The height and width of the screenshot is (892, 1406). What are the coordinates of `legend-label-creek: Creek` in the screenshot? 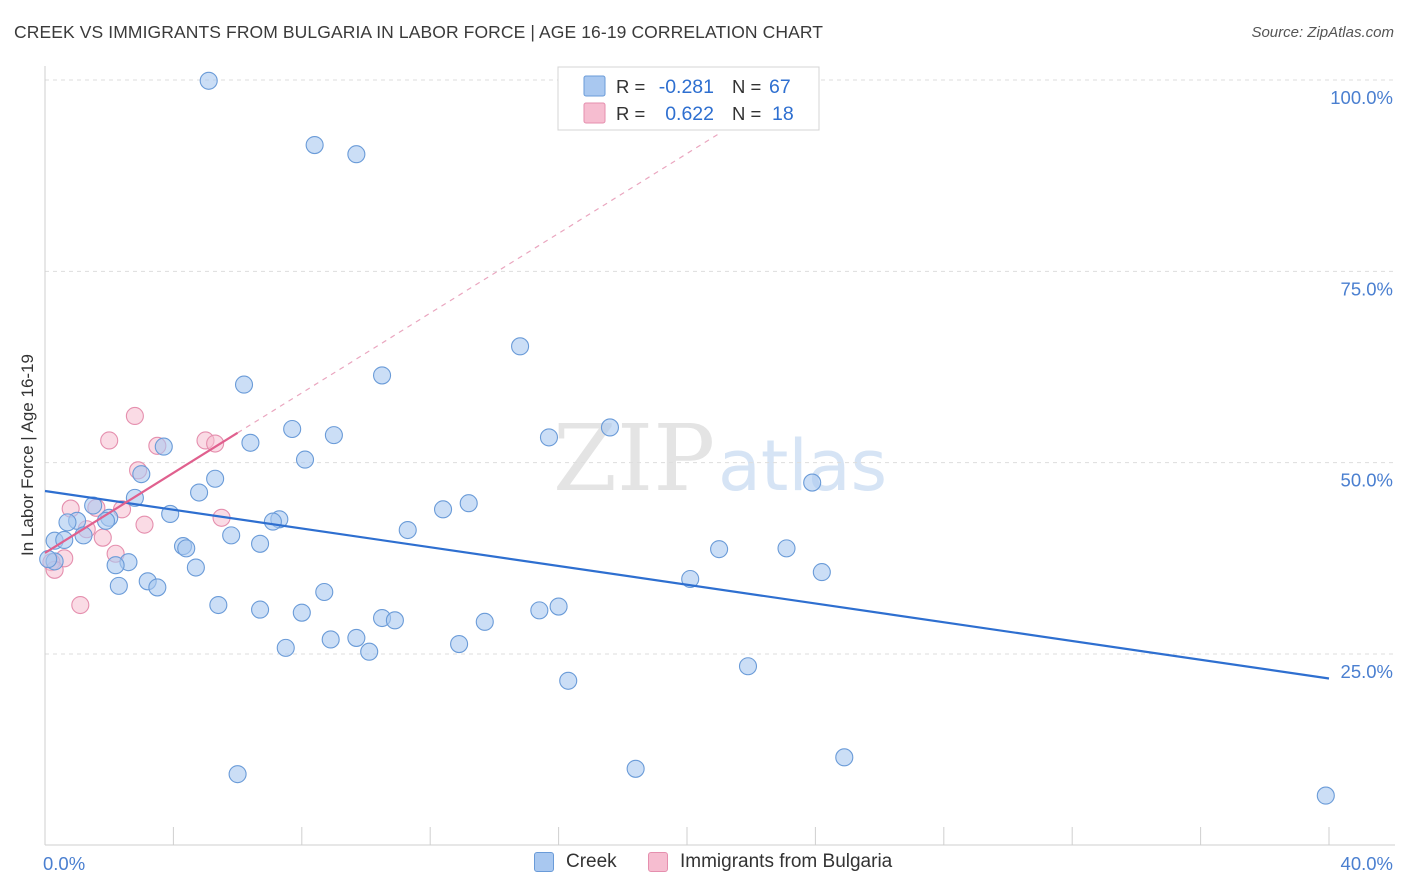 It's located at (591, 861).